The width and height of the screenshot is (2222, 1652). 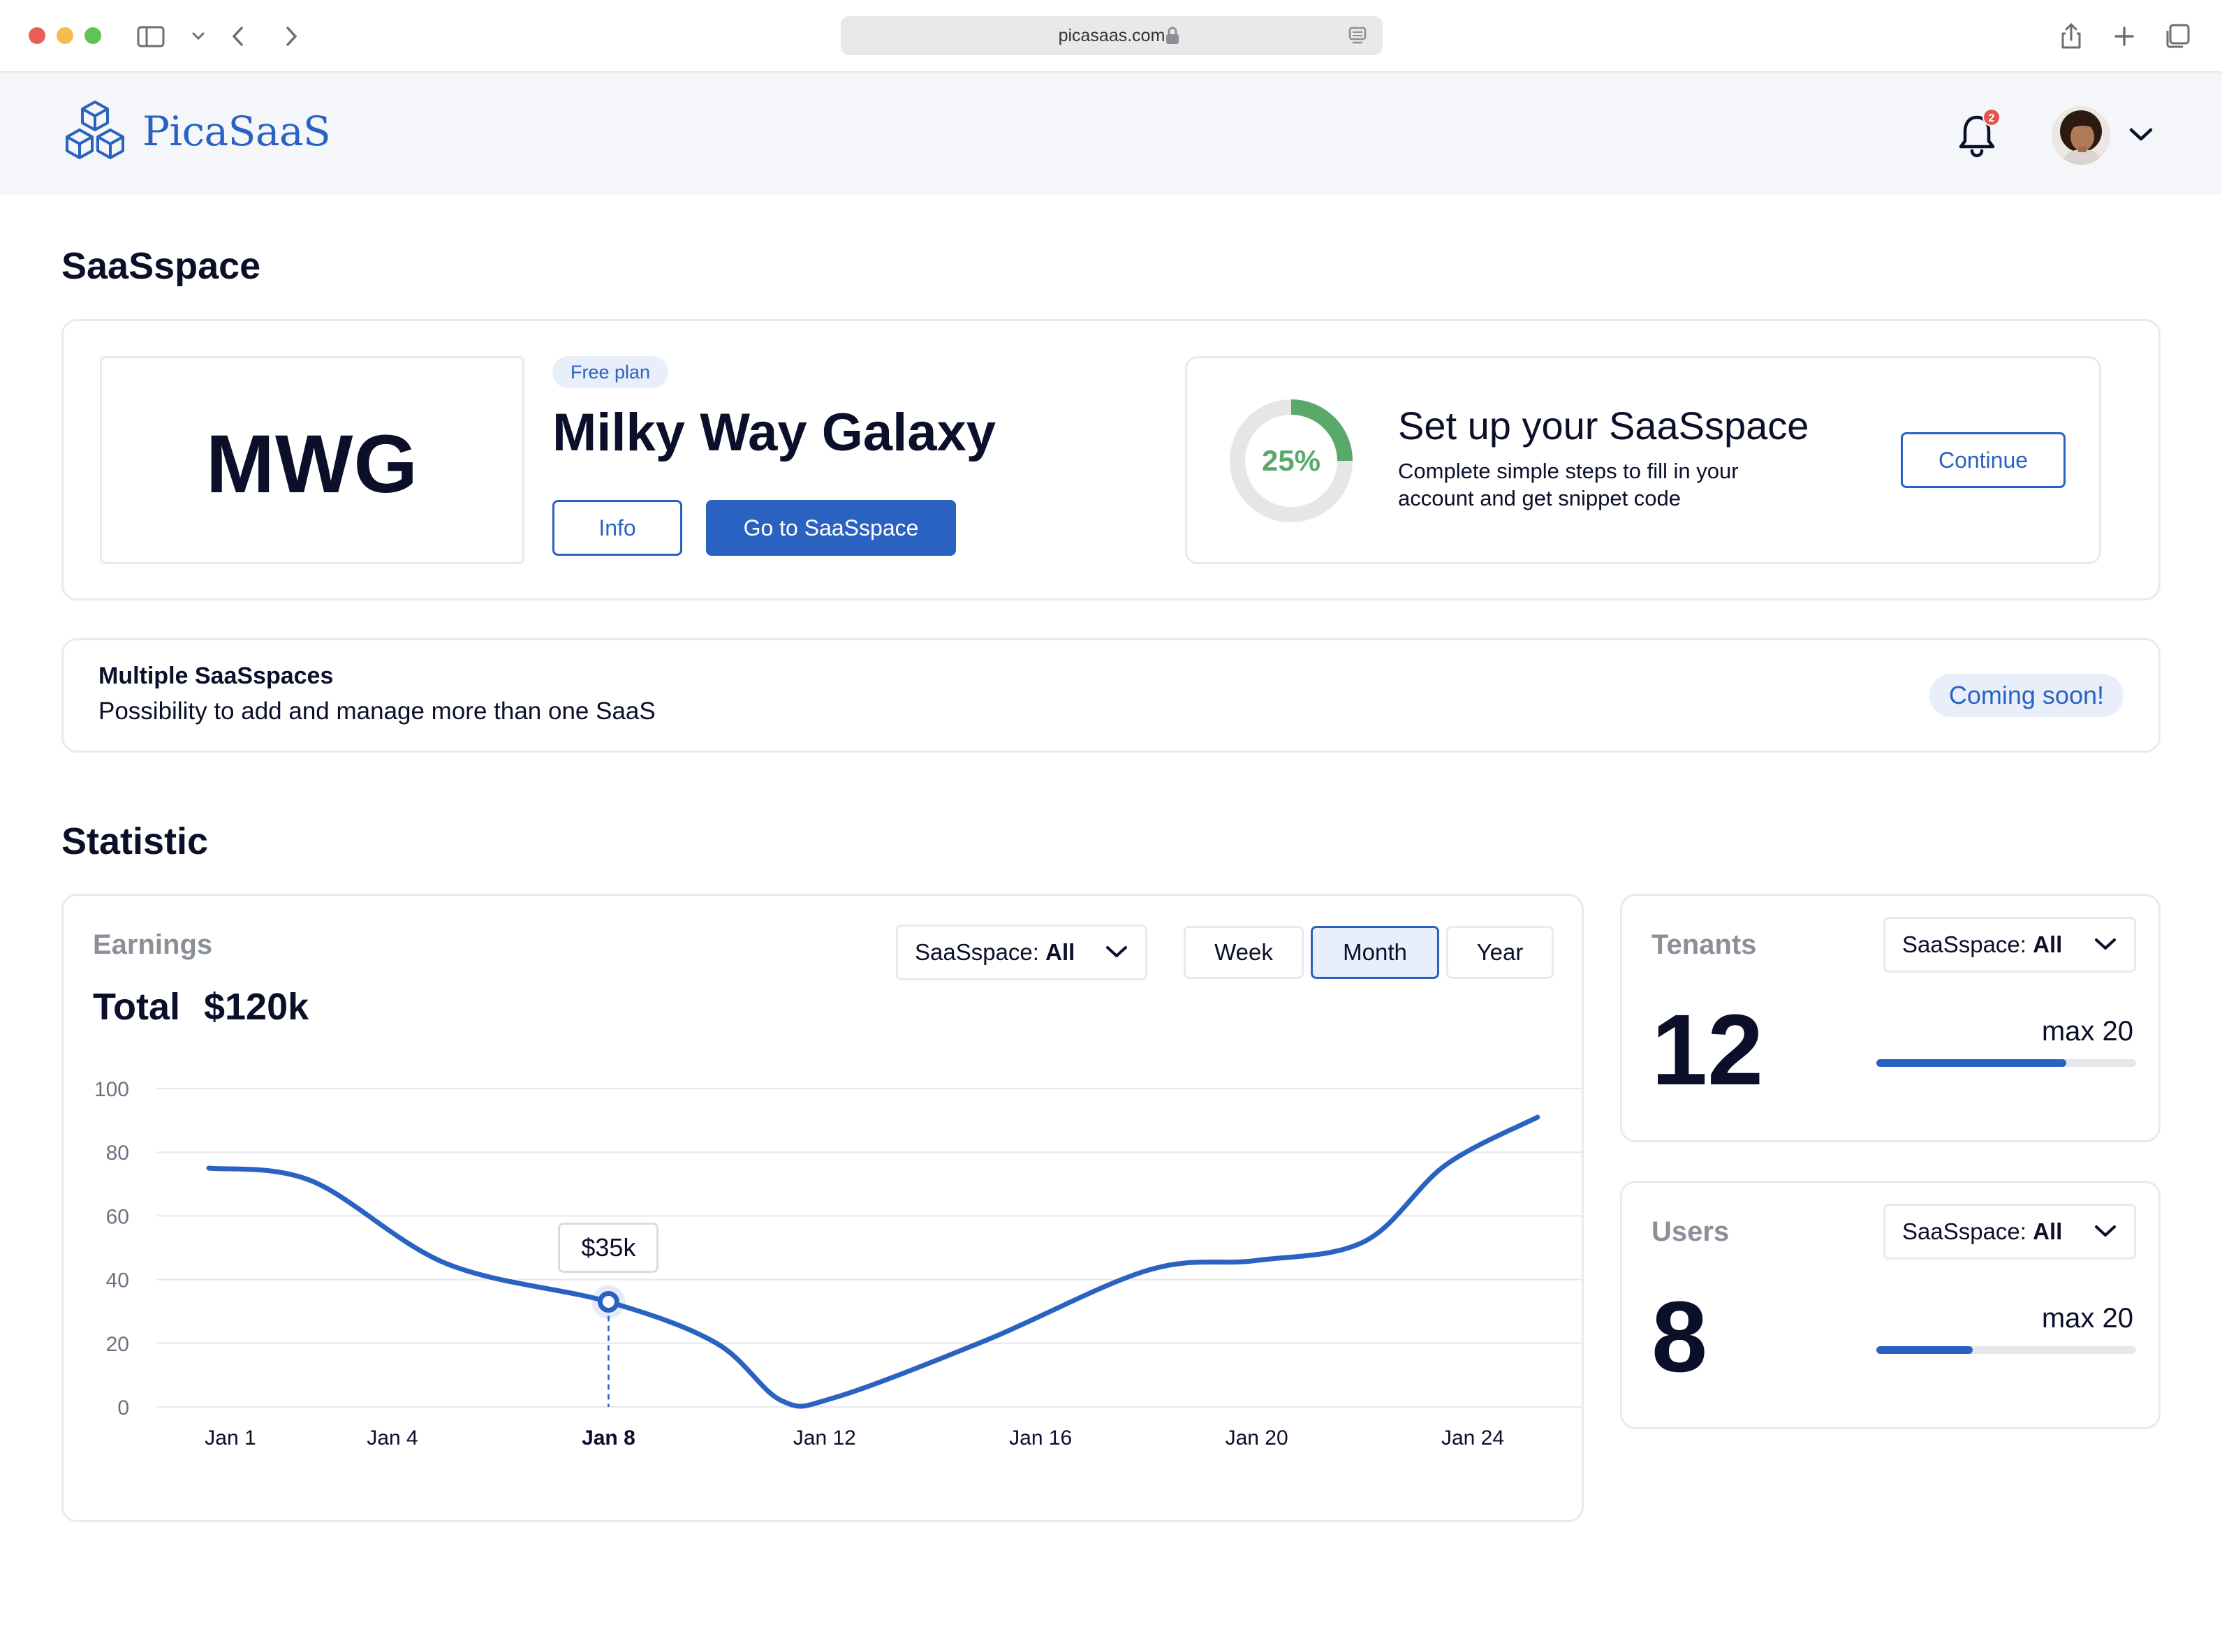 I want to click on earnings-series-line, so click(x=873, y=1261).